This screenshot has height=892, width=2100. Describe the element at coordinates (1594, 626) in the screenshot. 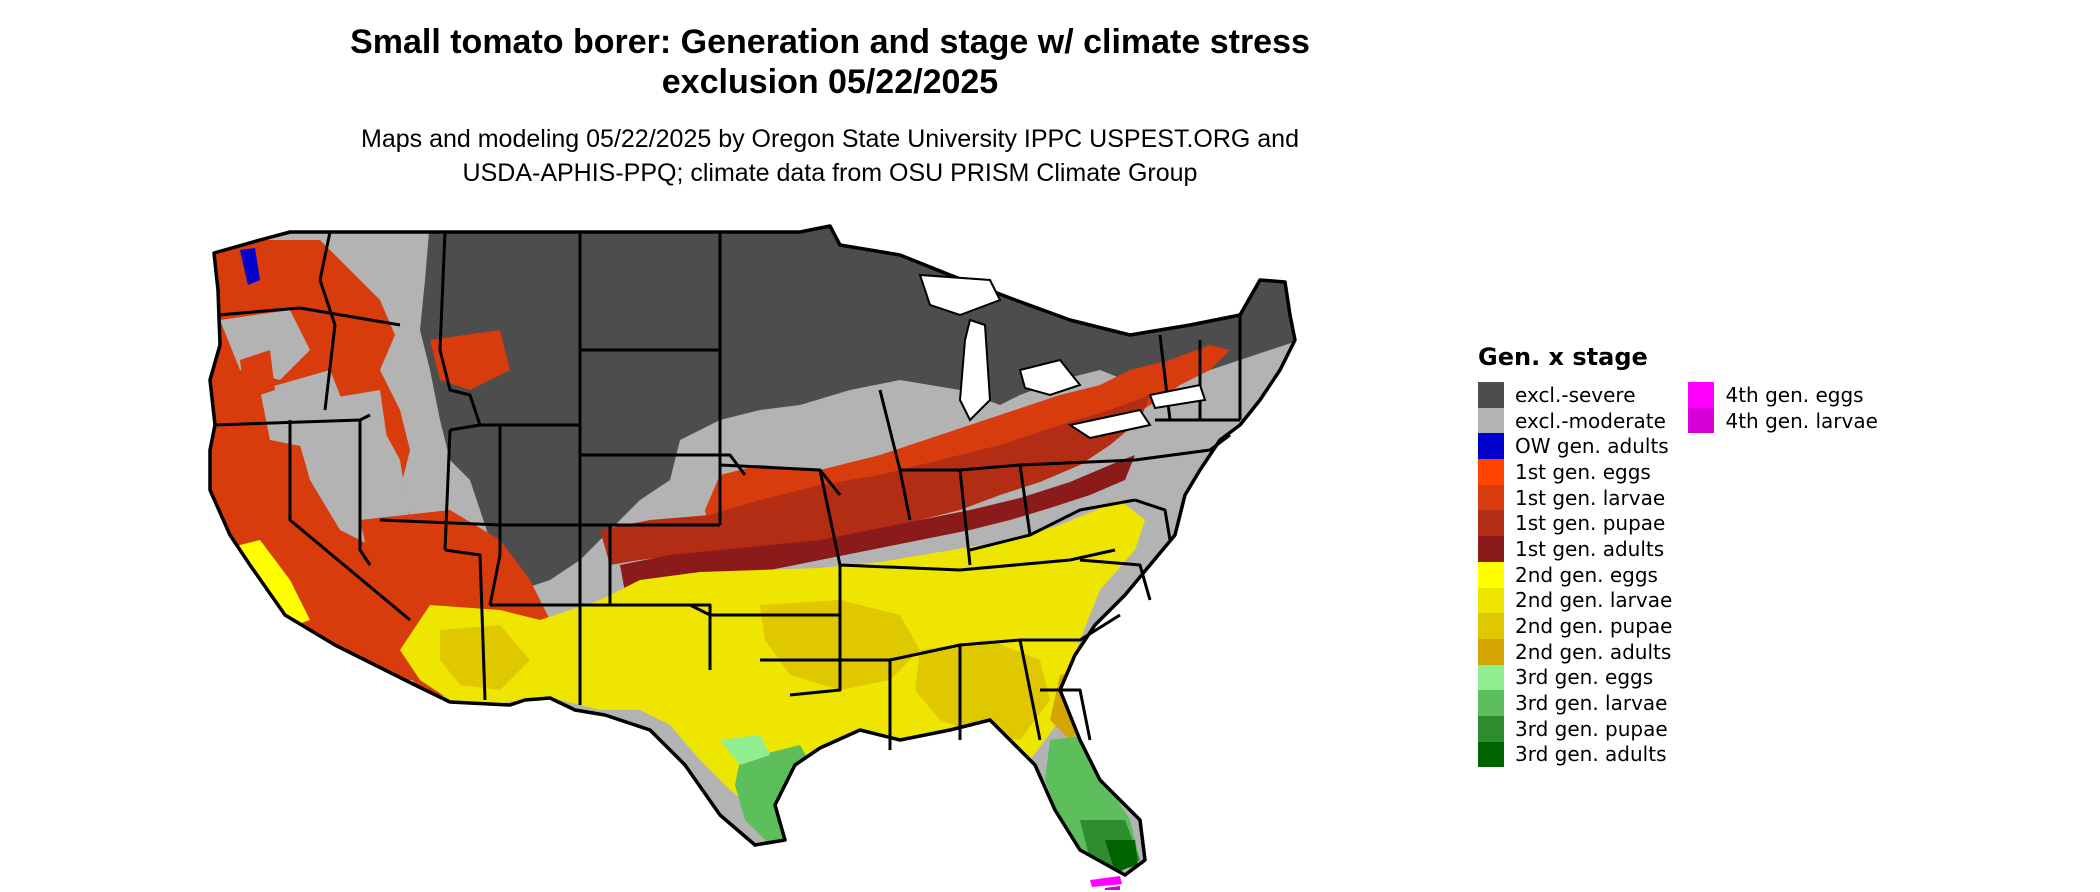

I see `legend-label: 2nd gen. pupae` at that location.